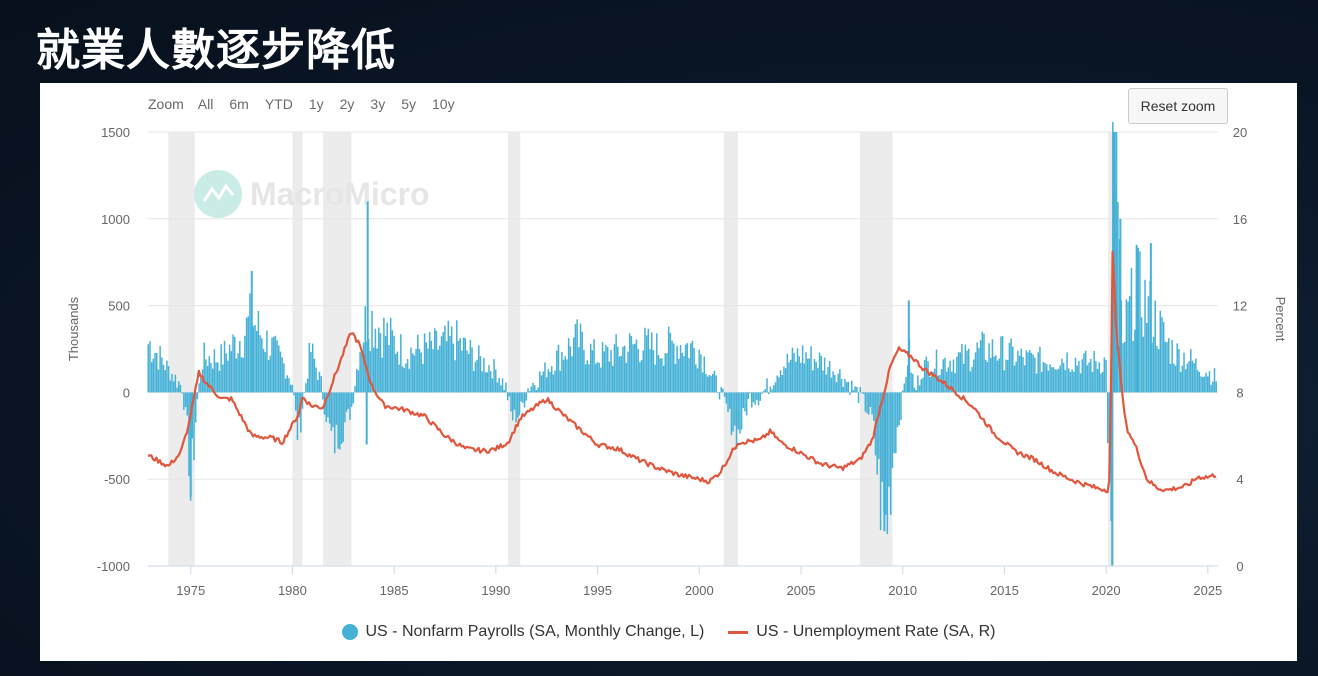  What do you see at coordinates (205, 104) in the screenshot?
I see `range-all-button: All` at bounding box center [205, 104].